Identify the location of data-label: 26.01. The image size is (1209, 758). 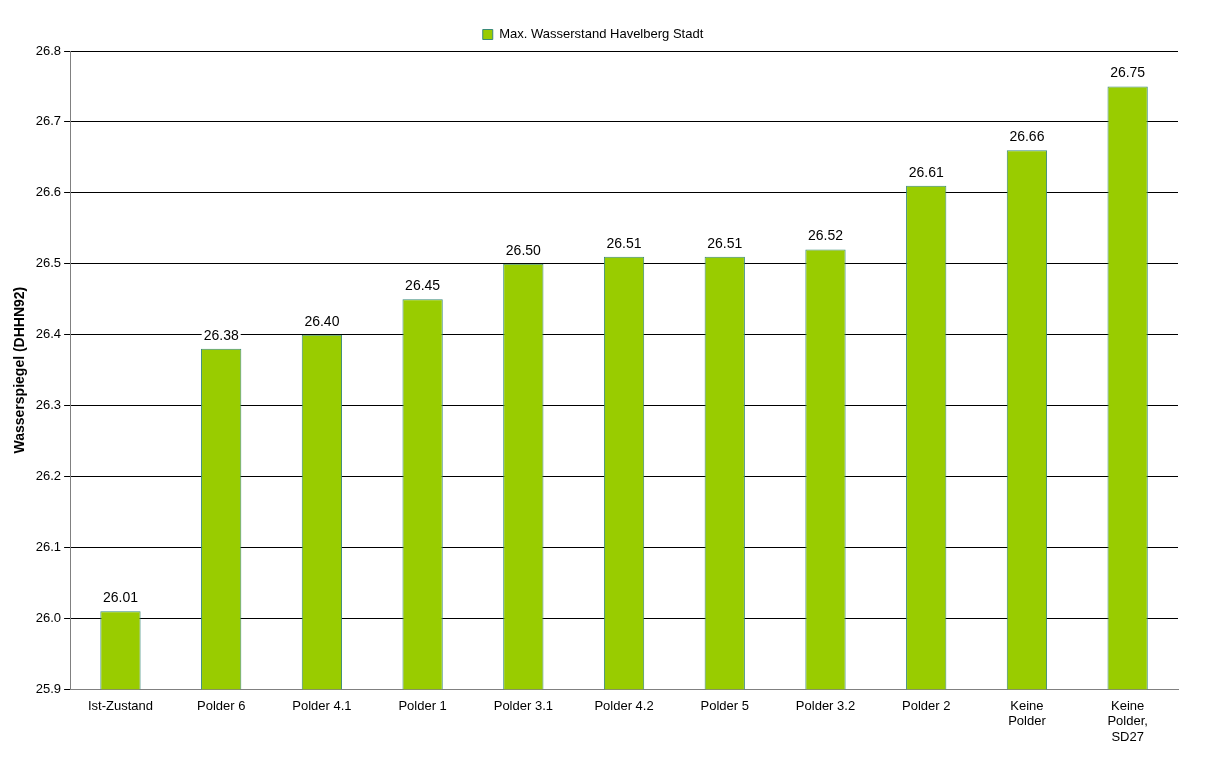
(120, 597).